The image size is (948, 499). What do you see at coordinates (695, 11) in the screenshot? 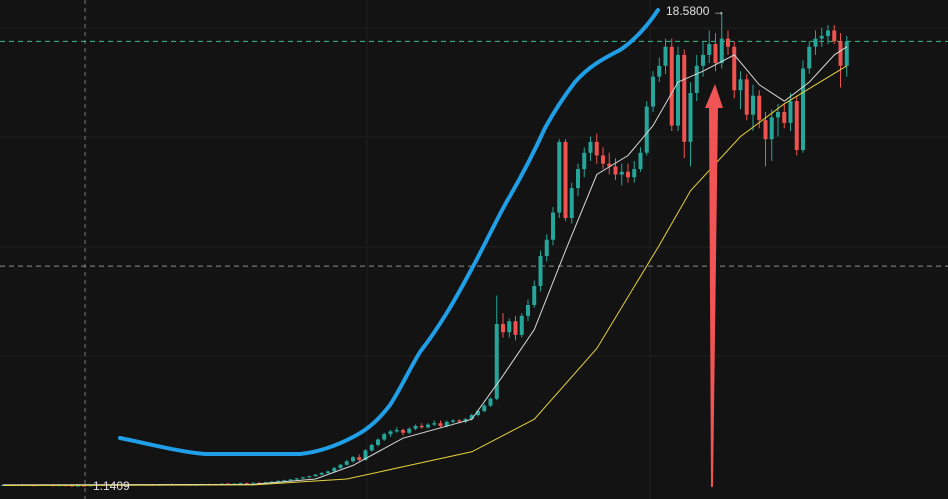
I see `high-label: 18.5800 →` at bounding box center [695, 11].